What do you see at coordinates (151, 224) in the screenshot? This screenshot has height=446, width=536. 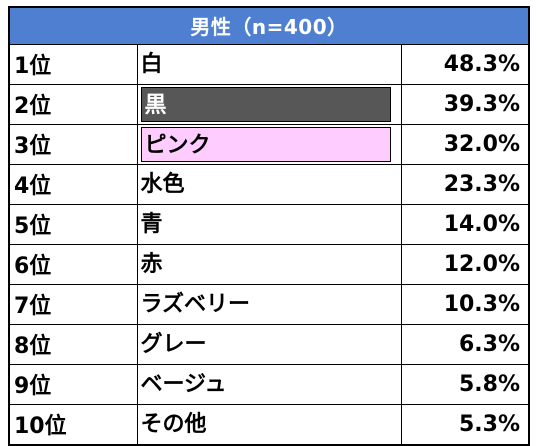 I see `color-name-label: 青` at bounding box center [151, 224].